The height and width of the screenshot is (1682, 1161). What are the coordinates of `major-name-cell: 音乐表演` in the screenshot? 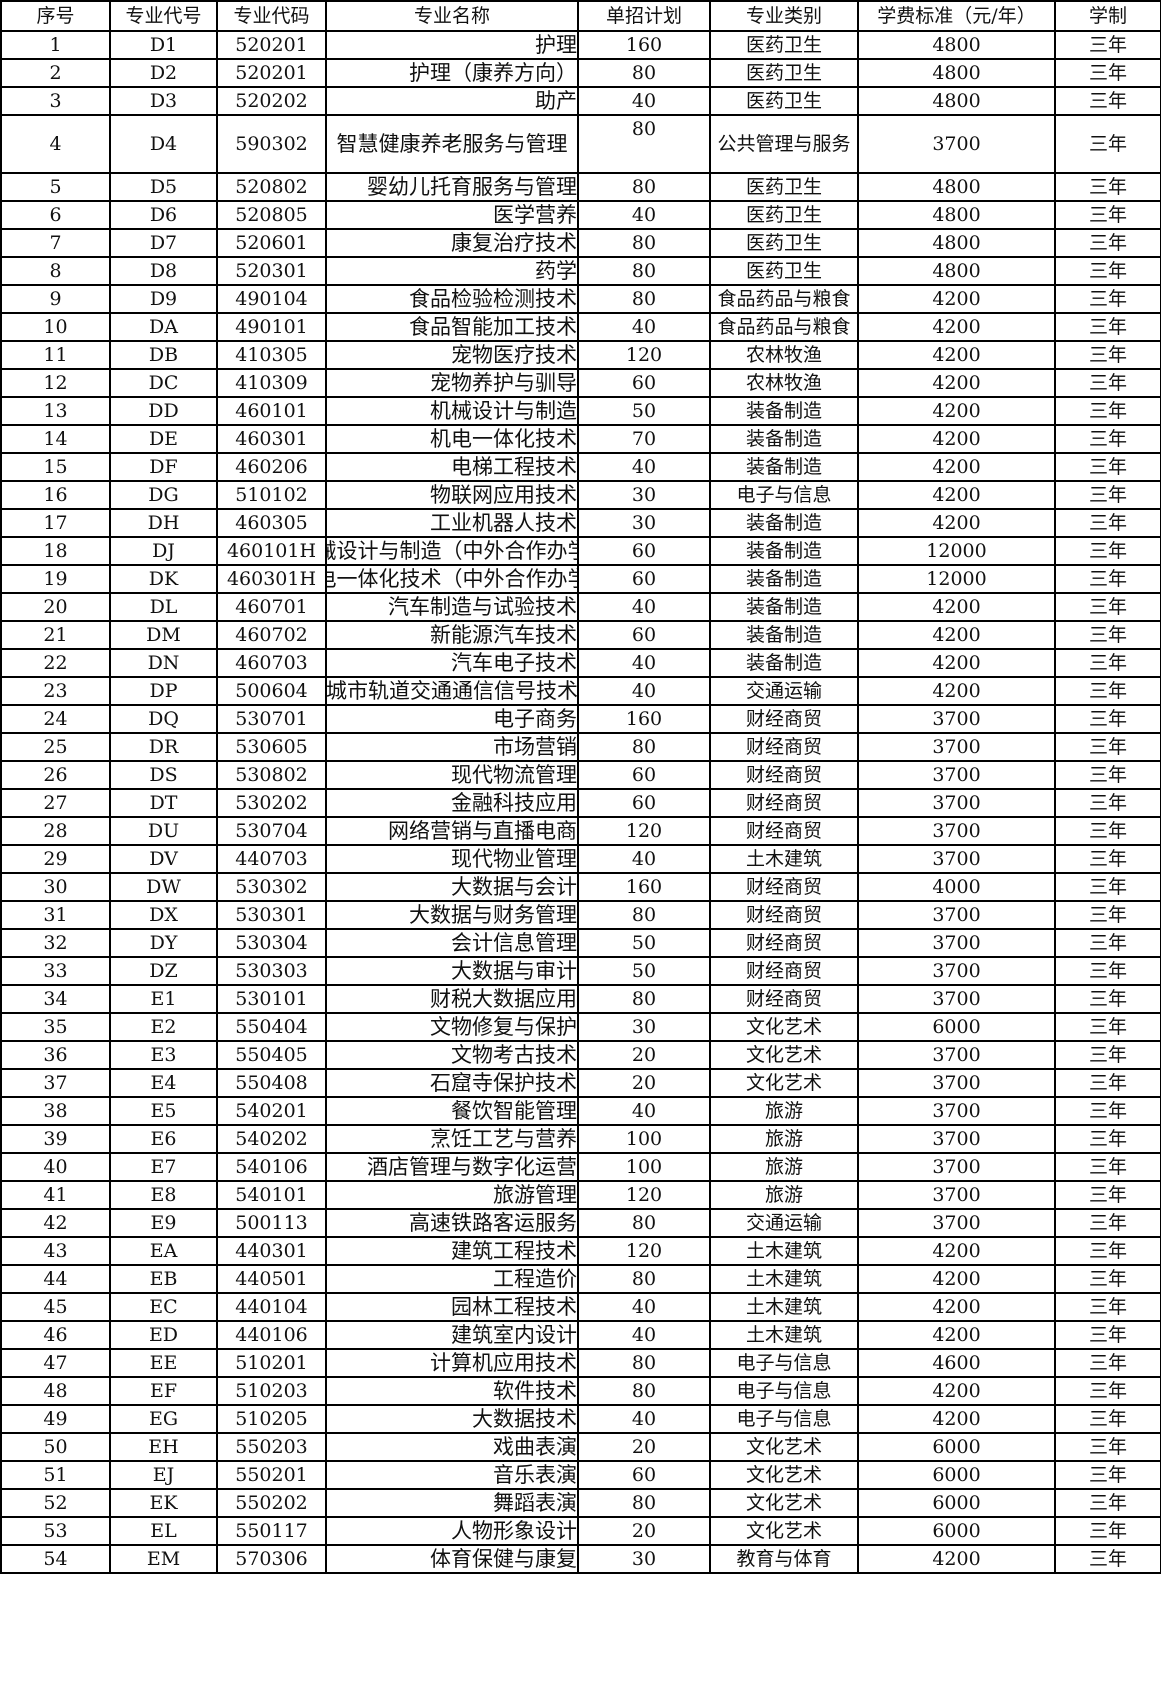 It's located at (452, 1475).